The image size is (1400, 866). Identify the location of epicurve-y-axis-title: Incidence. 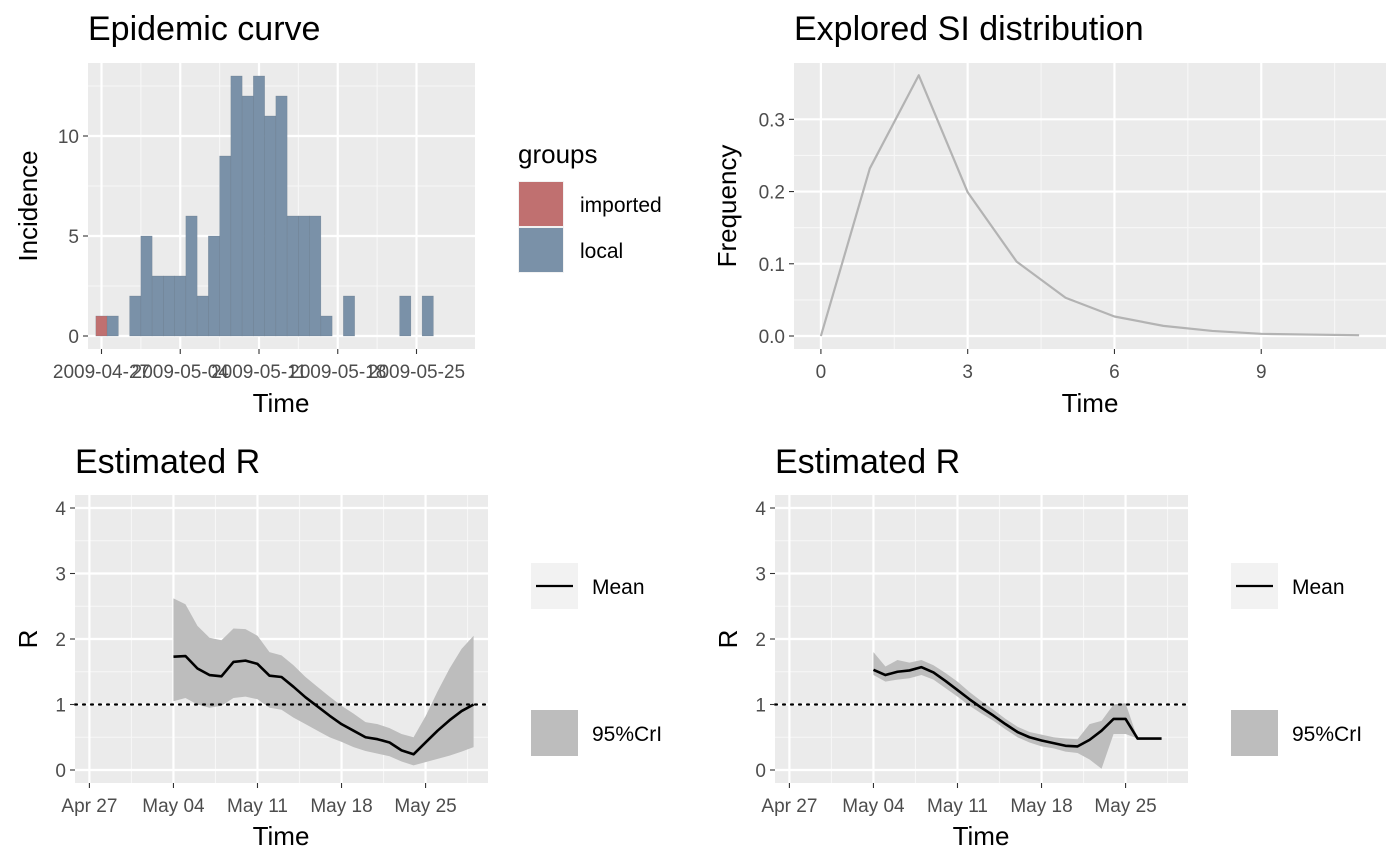
(28, 205).